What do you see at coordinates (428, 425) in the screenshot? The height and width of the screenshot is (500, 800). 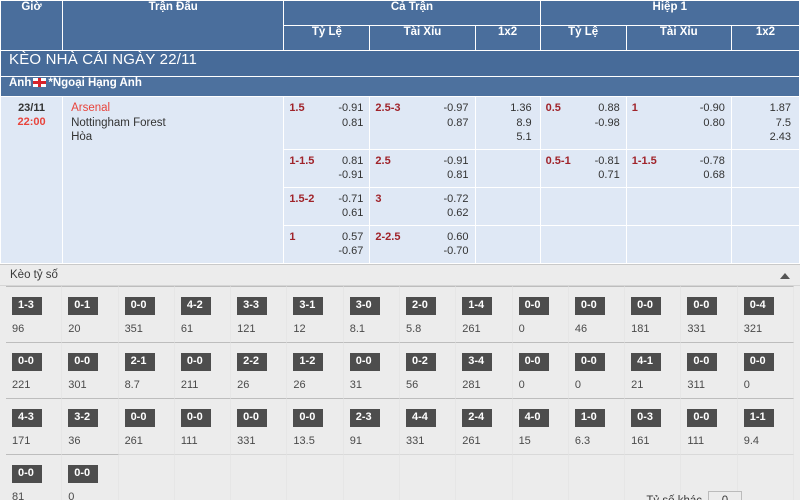 I see `score-cell: 4-4 331` at bounding box center [428, 425].